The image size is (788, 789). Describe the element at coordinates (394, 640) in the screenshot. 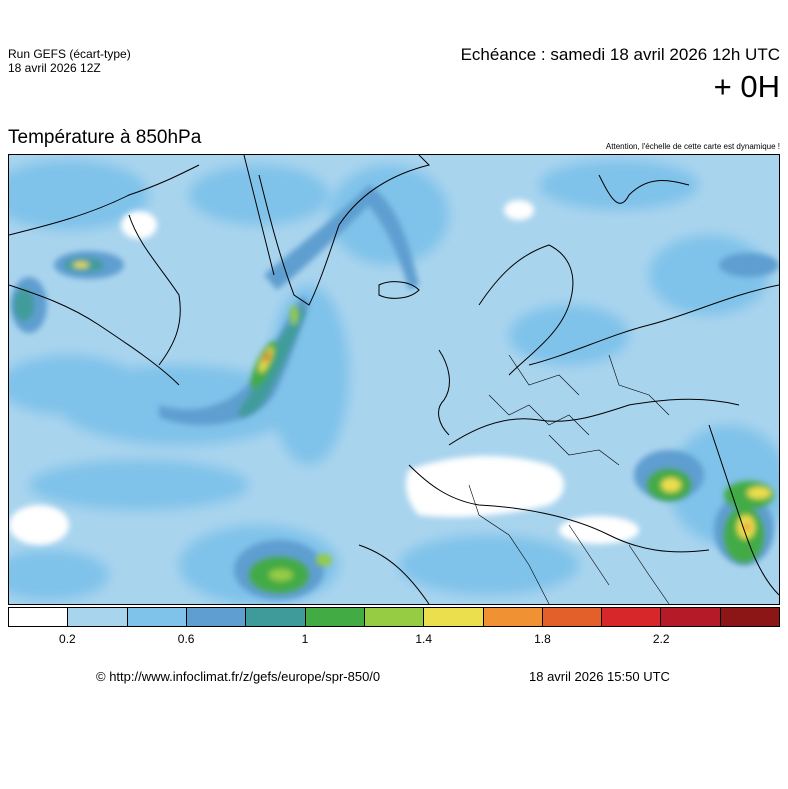

I see `color-scale-labels: 0.2 0.6 1 1.4 1.8 2.2` at that location.